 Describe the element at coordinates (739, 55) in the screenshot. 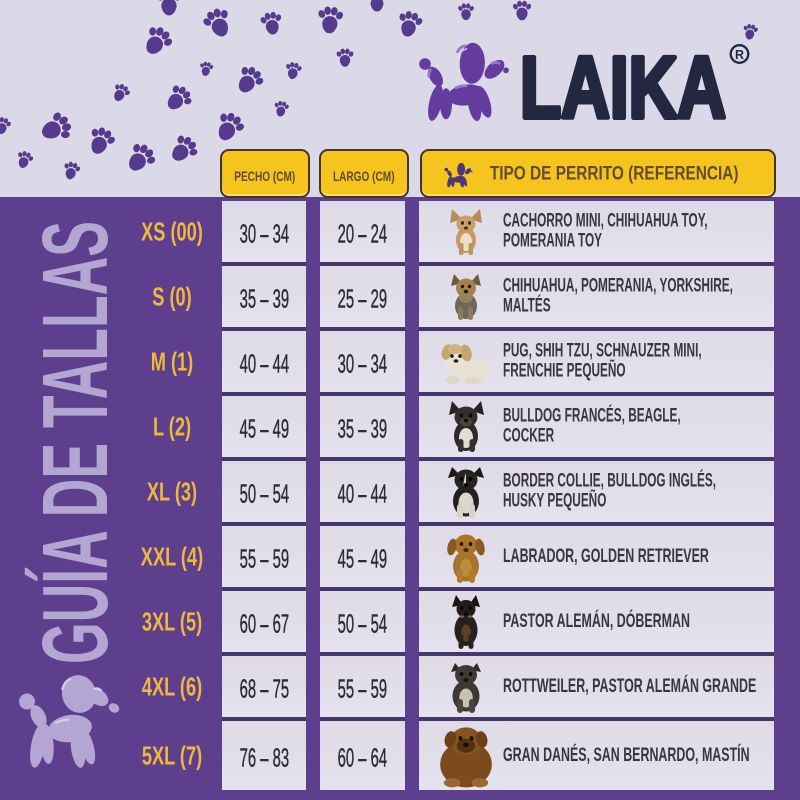

I see `svg-text: R` at that location.